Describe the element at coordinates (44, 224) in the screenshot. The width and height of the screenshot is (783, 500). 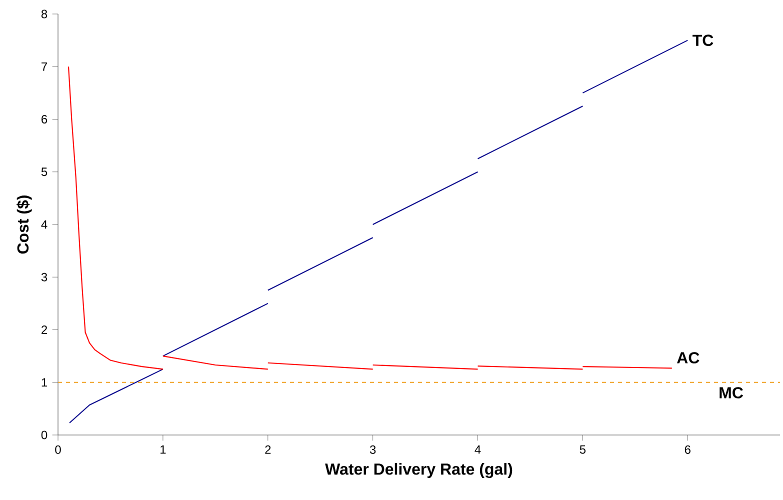
I see `y-tick-label: 4` at that location.